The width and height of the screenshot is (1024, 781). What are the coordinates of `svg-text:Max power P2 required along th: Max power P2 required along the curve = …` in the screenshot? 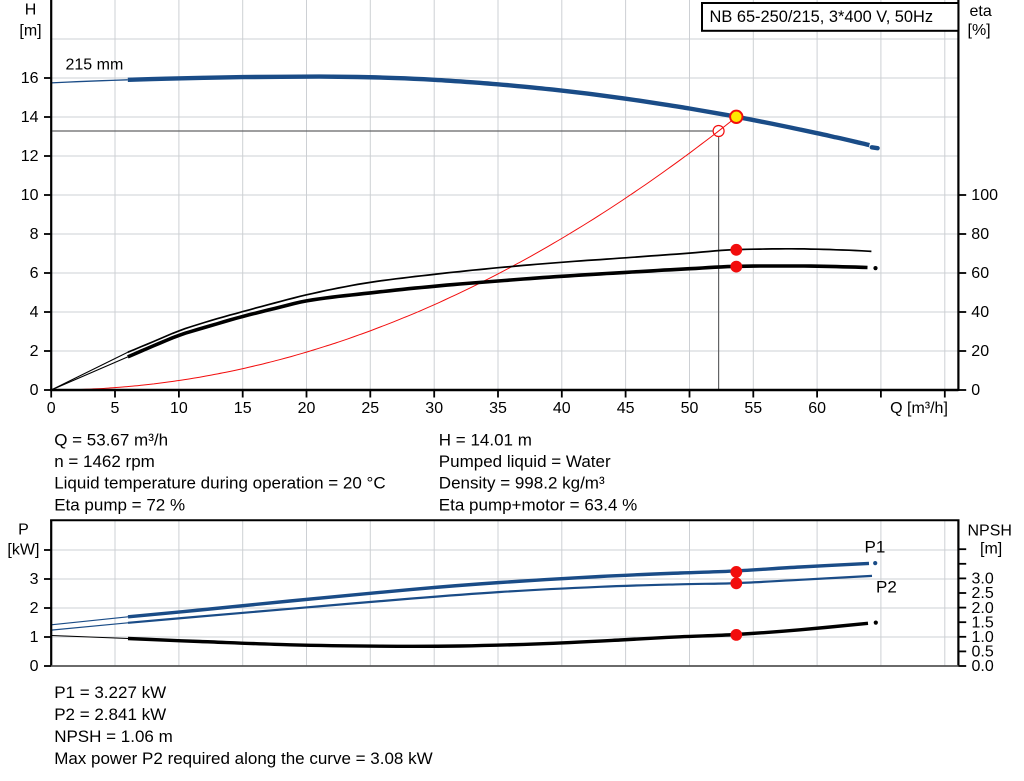 It's located at (243, 758).